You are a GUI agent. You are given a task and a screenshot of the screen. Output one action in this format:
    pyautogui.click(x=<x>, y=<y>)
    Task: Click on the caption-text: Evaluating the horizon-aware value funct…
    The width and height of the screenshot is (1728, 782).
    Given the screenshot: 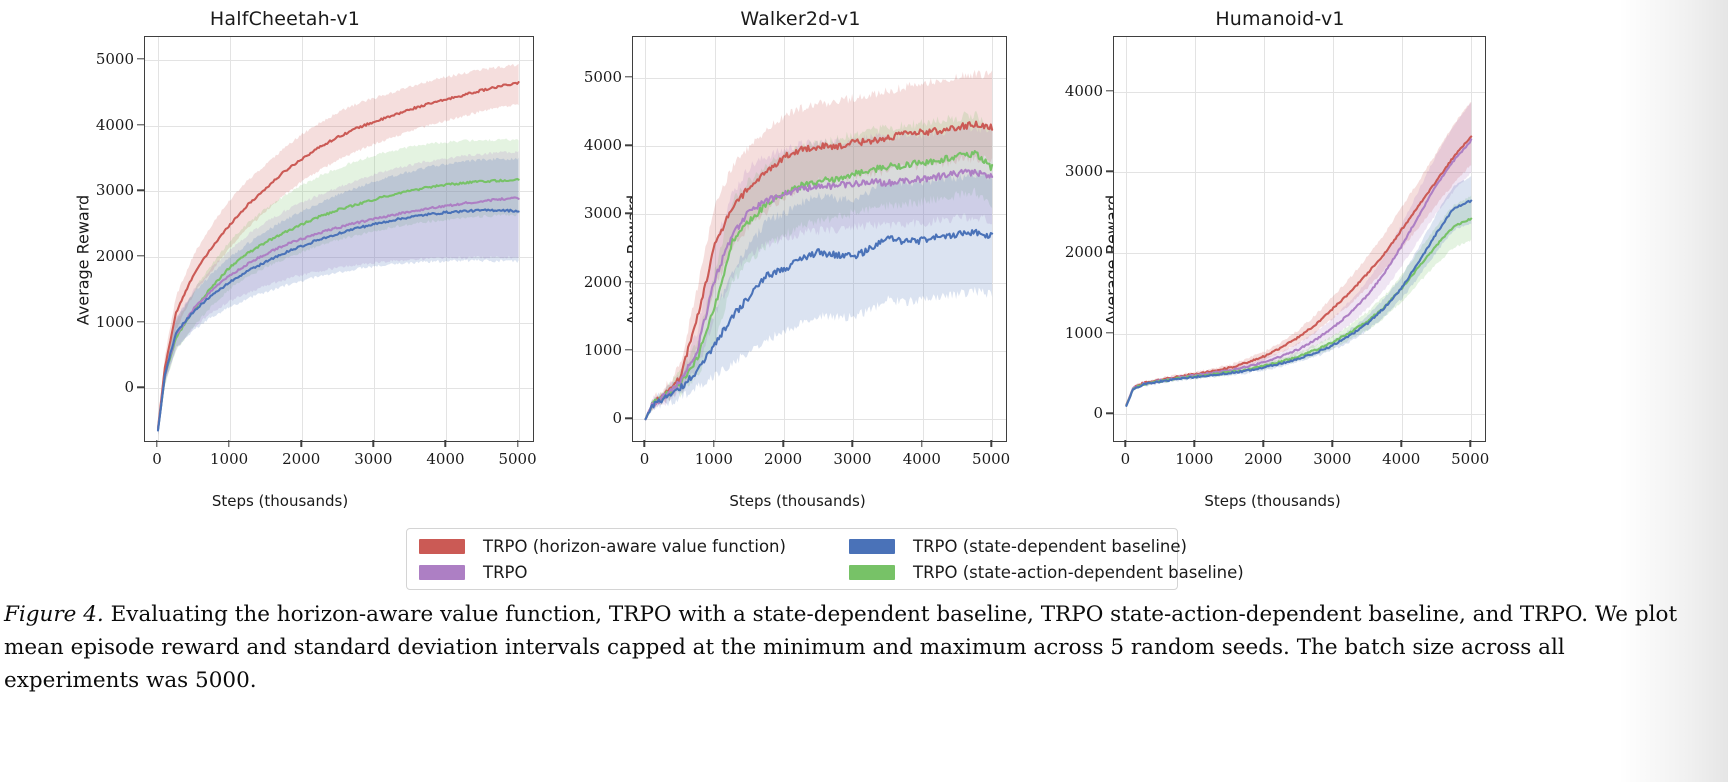 What is the action you would take?
    pyautogui.click(x=841, y=647)
    